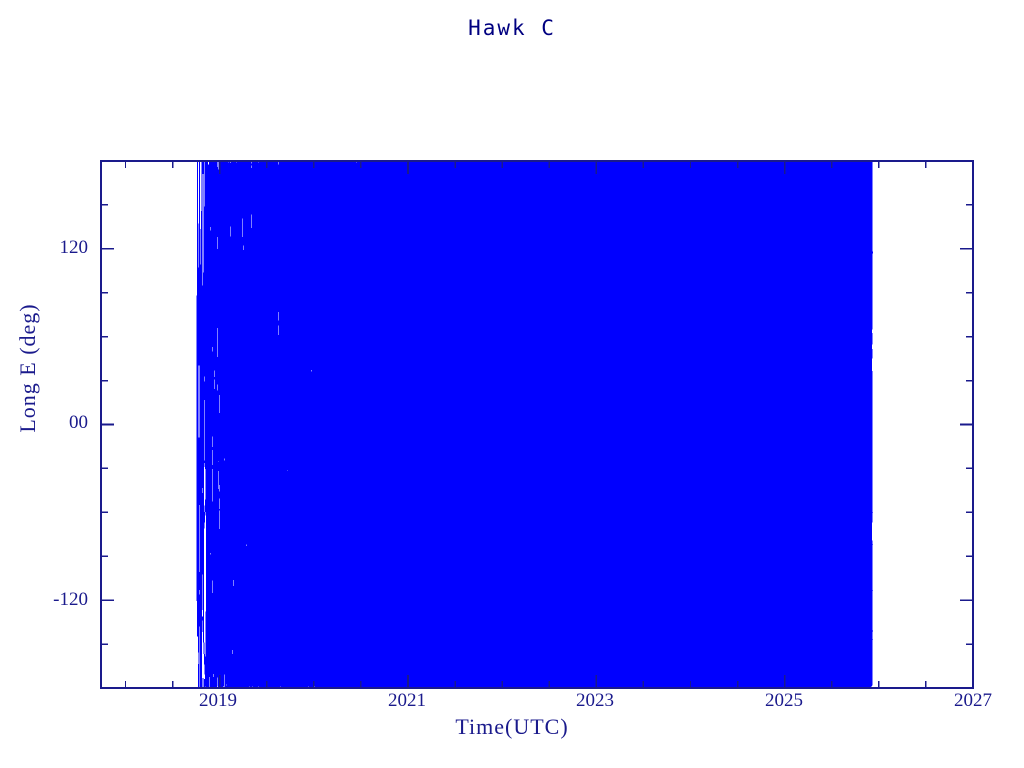 The height and width of the screenshot is (768, 1024). Describe the element at coordinates (973, 701) in the screenshot. I see `x-tick-label-2027: 2027` at that location.